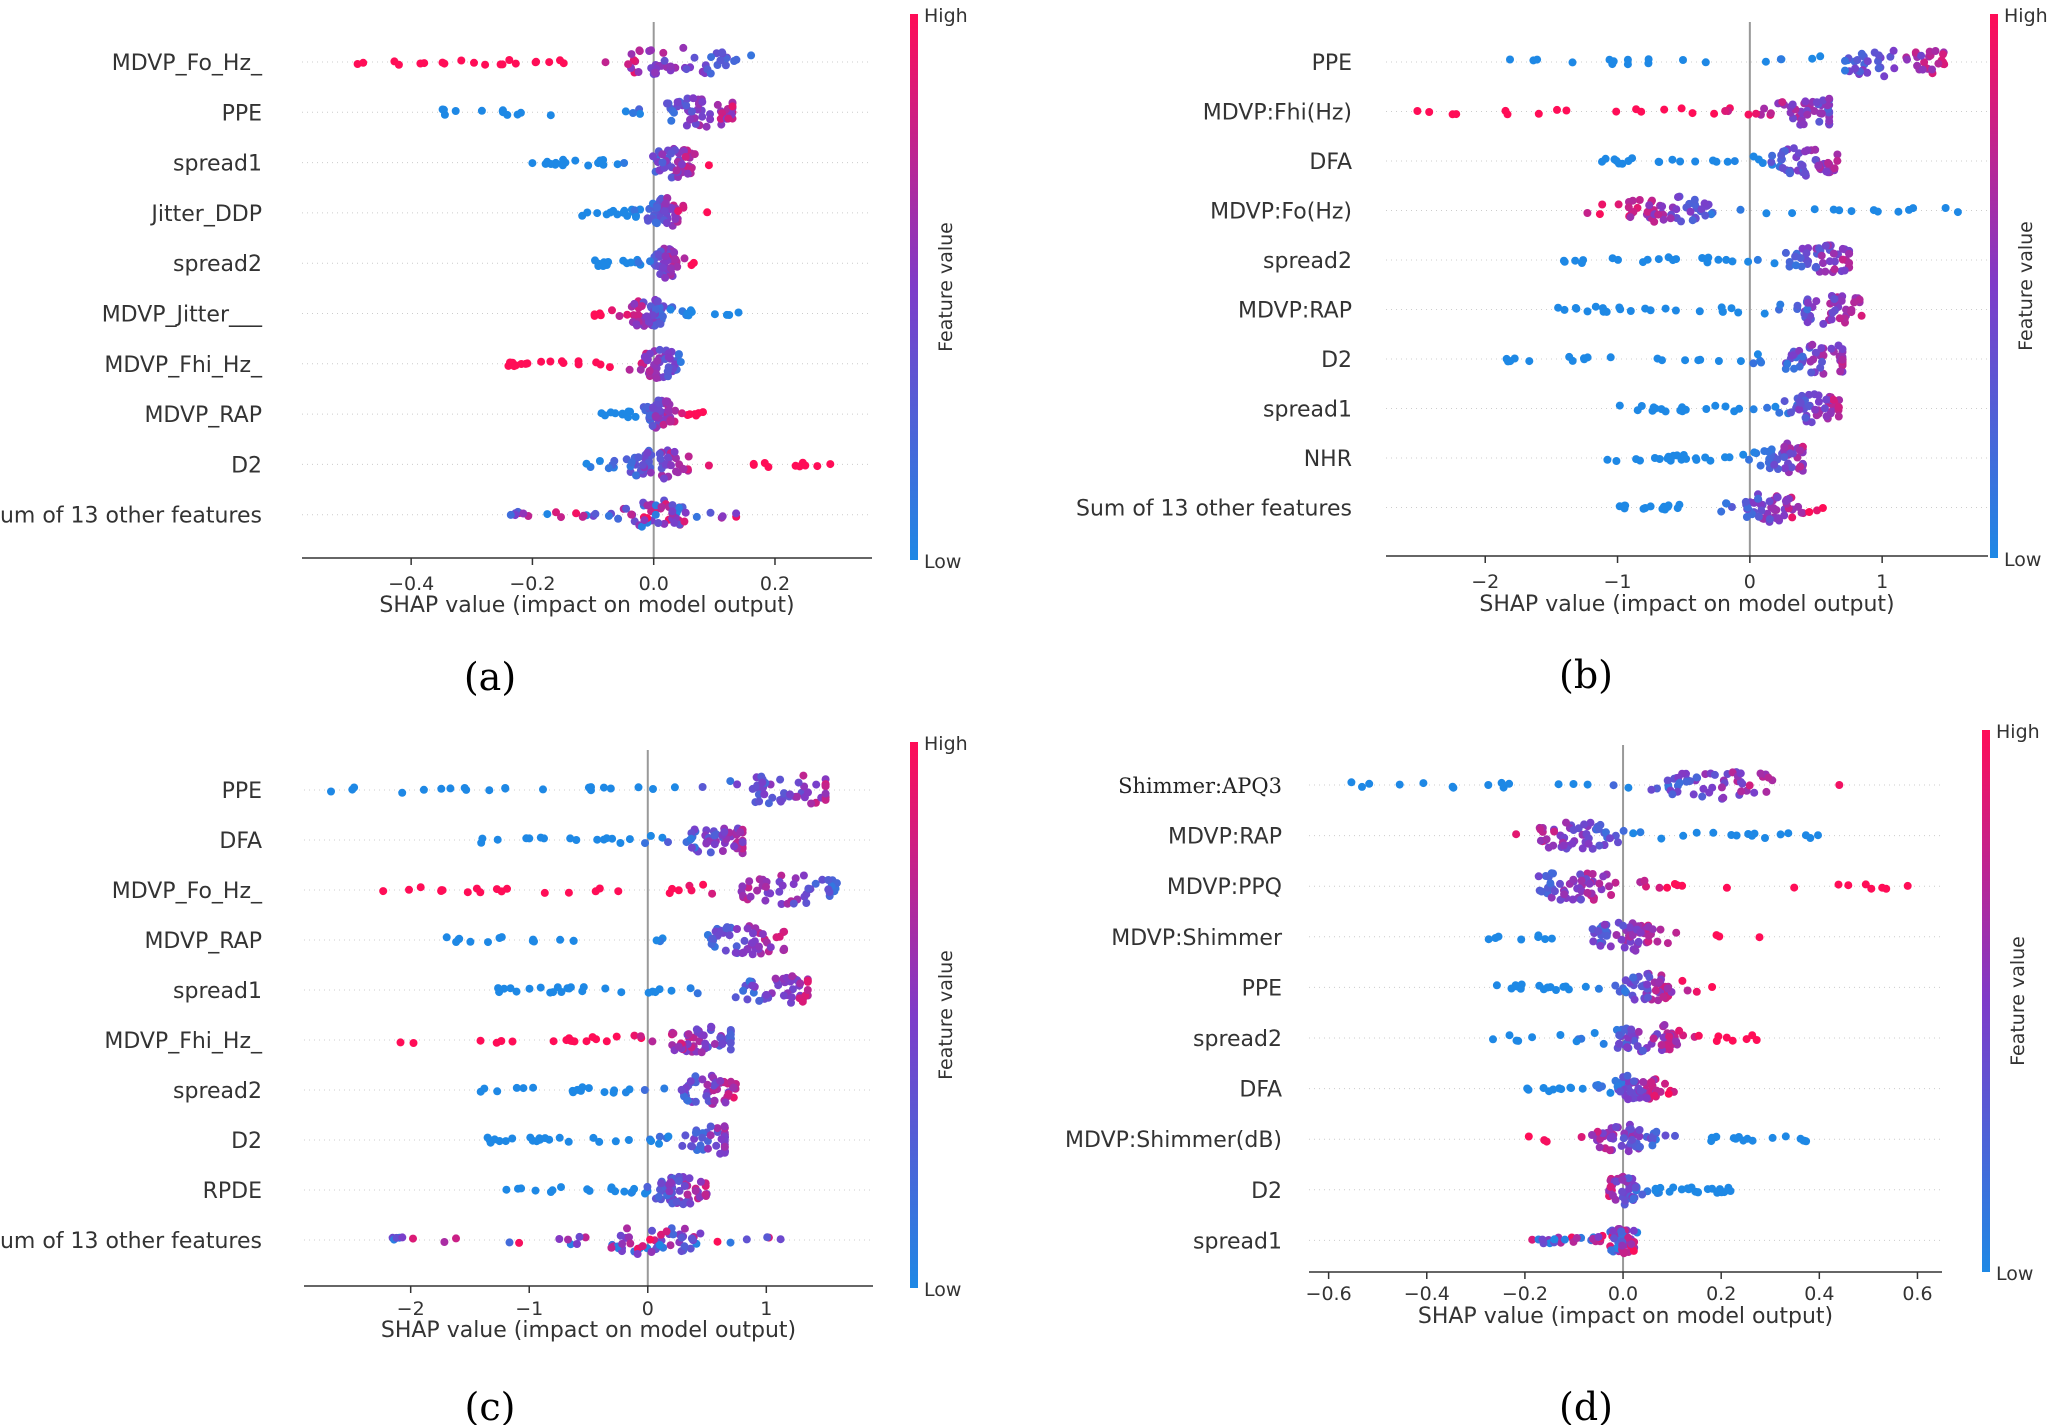 Image resolution: width=2059 pixels, height=1425 pixels. I want to click on panel-caption: (c), so click(490, 1405).